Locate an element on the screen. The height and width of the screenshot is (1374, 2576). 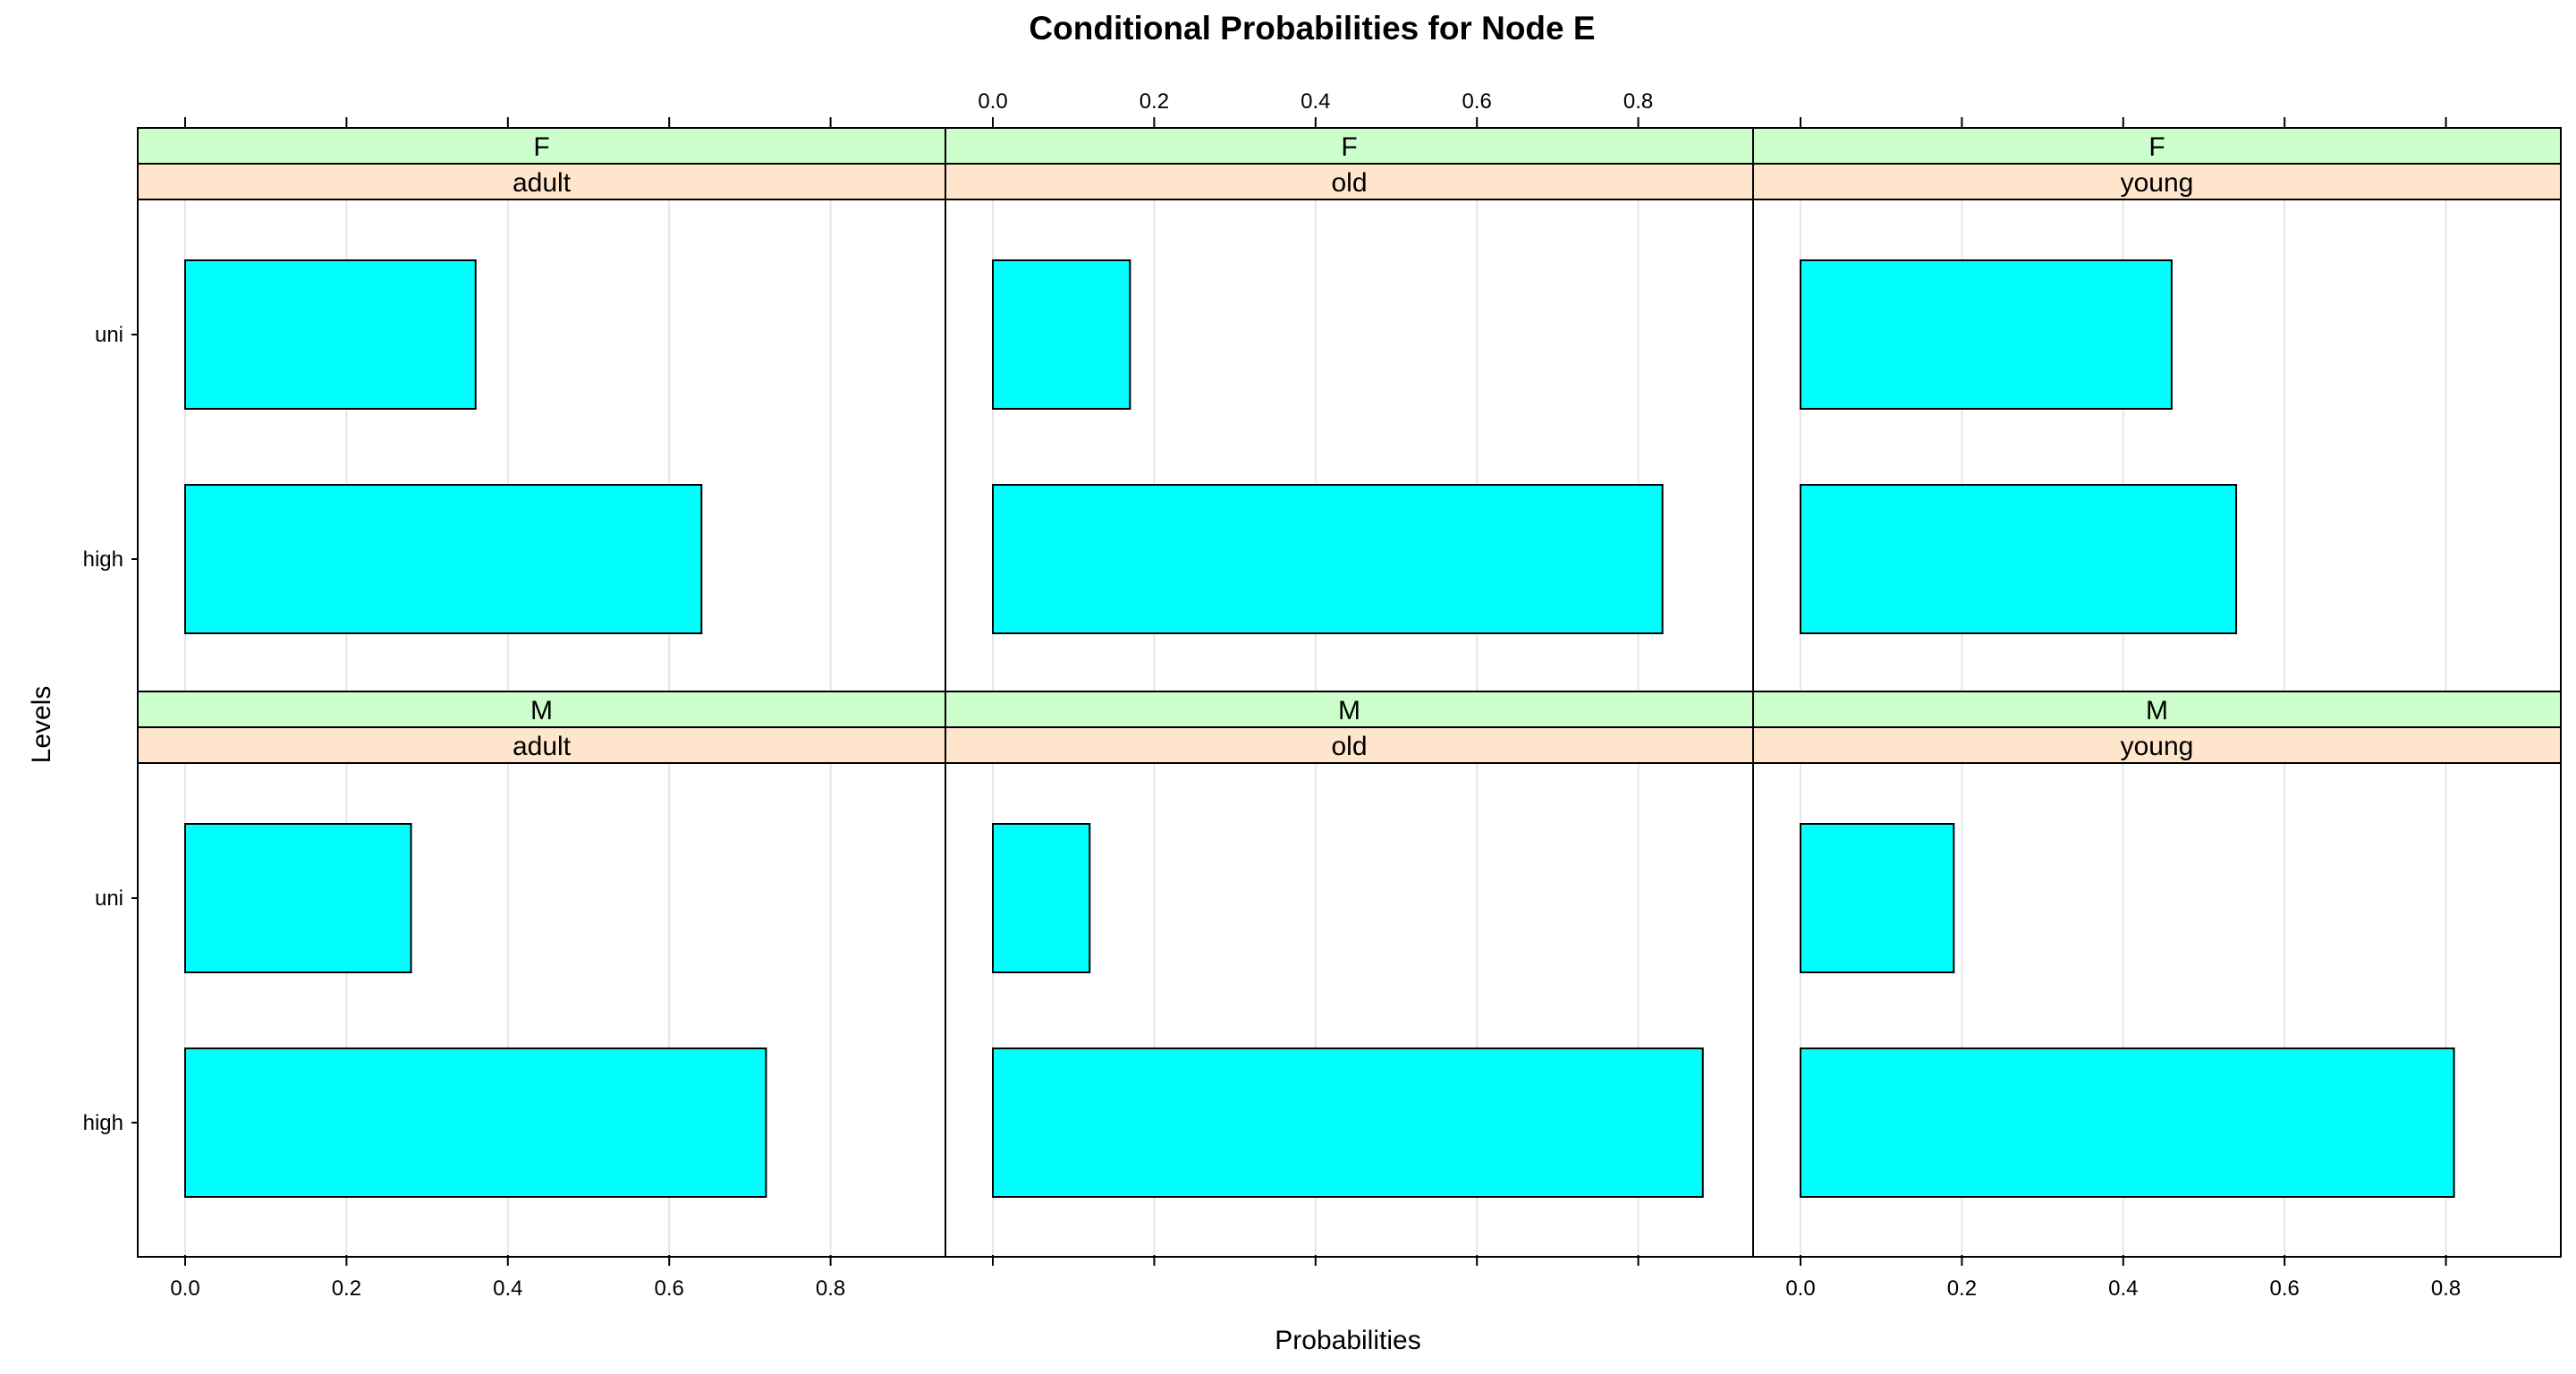
bar-M-young-high is located at coordinates (2127, 1122).